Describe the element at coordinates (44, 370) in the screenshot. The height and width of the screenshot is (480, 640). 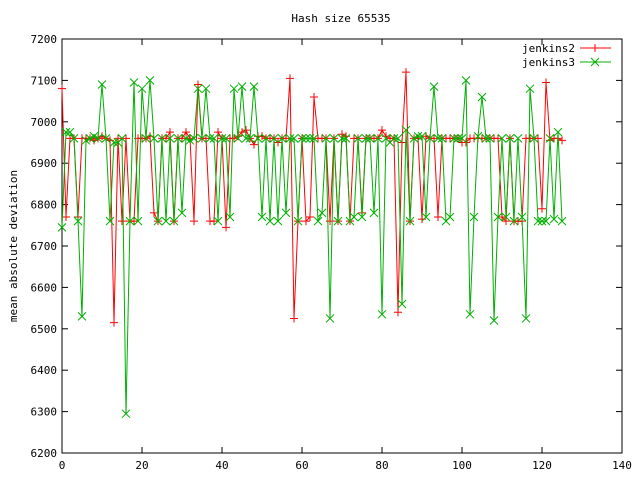
I see `y-tick-label: 6400` at that location.